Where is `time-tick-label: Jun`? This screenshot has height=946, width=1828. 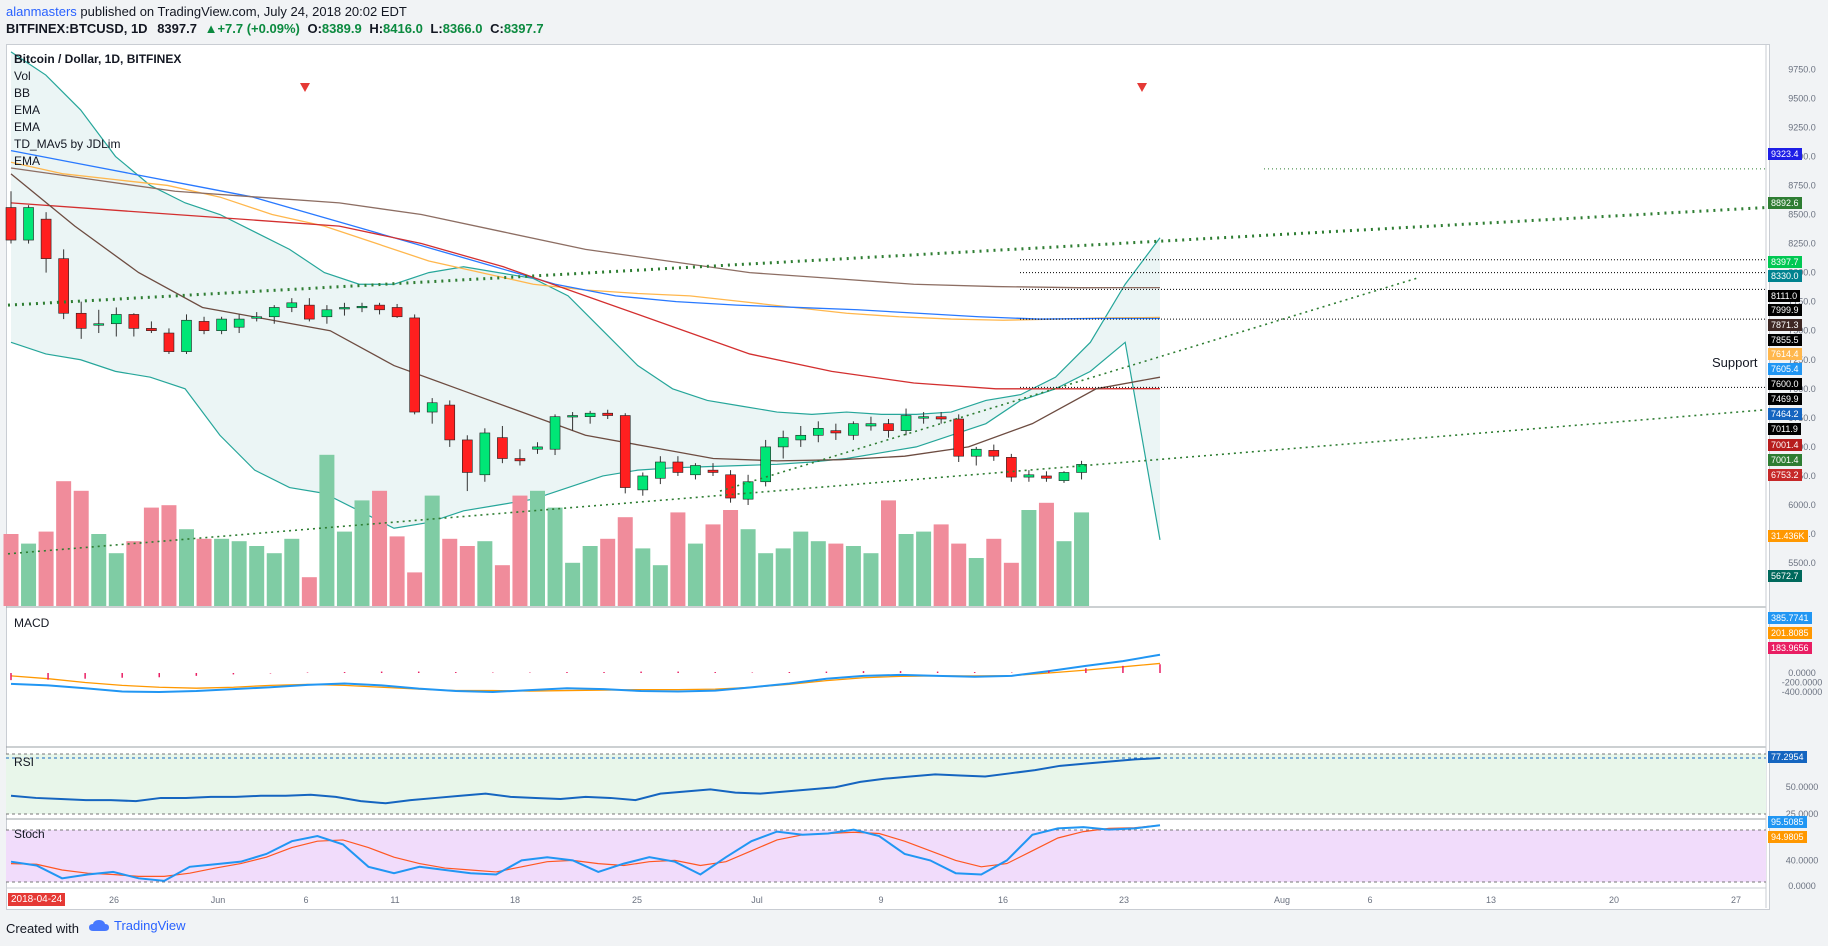 time-tick-label: Jun is located at coordinates (218, 900).